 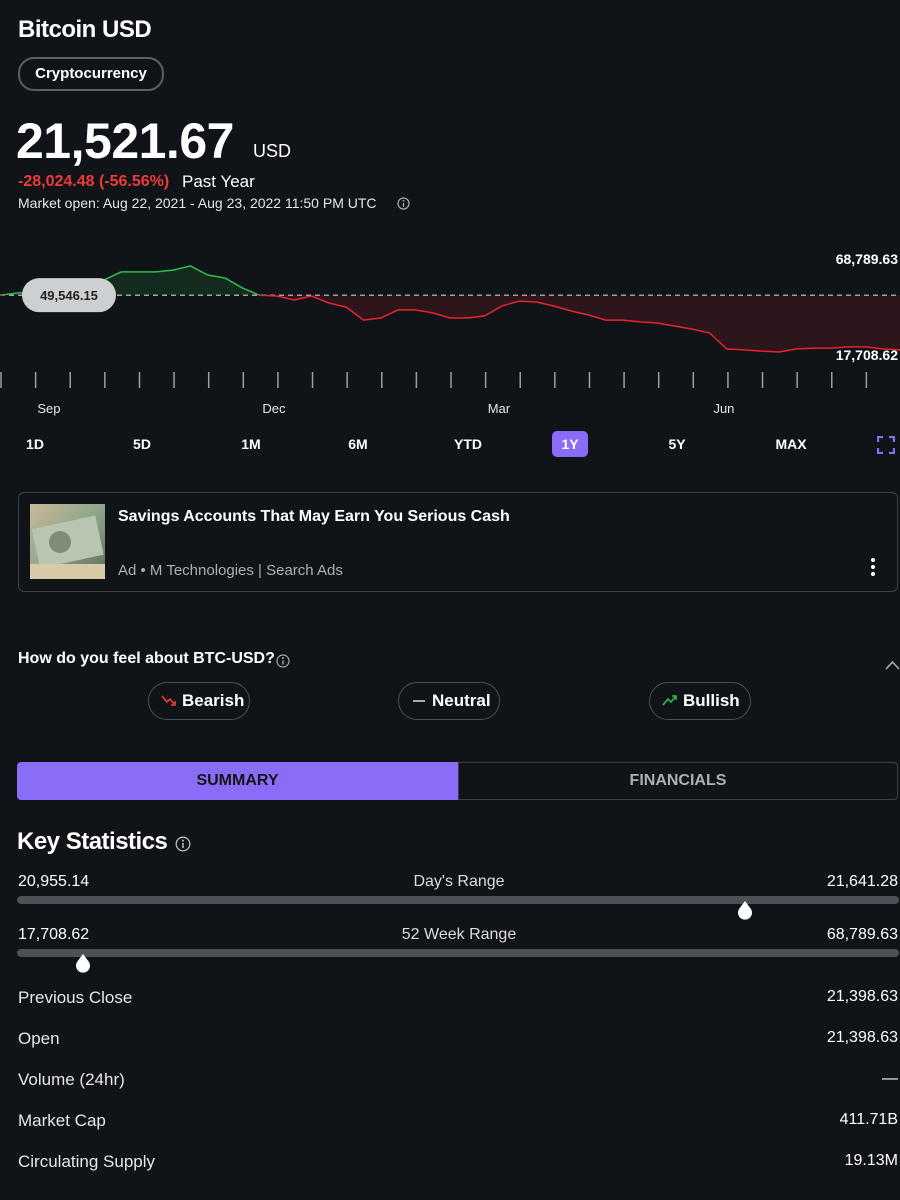 I want to click on sentiment-label: Bearish, so click(x=213, y=700).